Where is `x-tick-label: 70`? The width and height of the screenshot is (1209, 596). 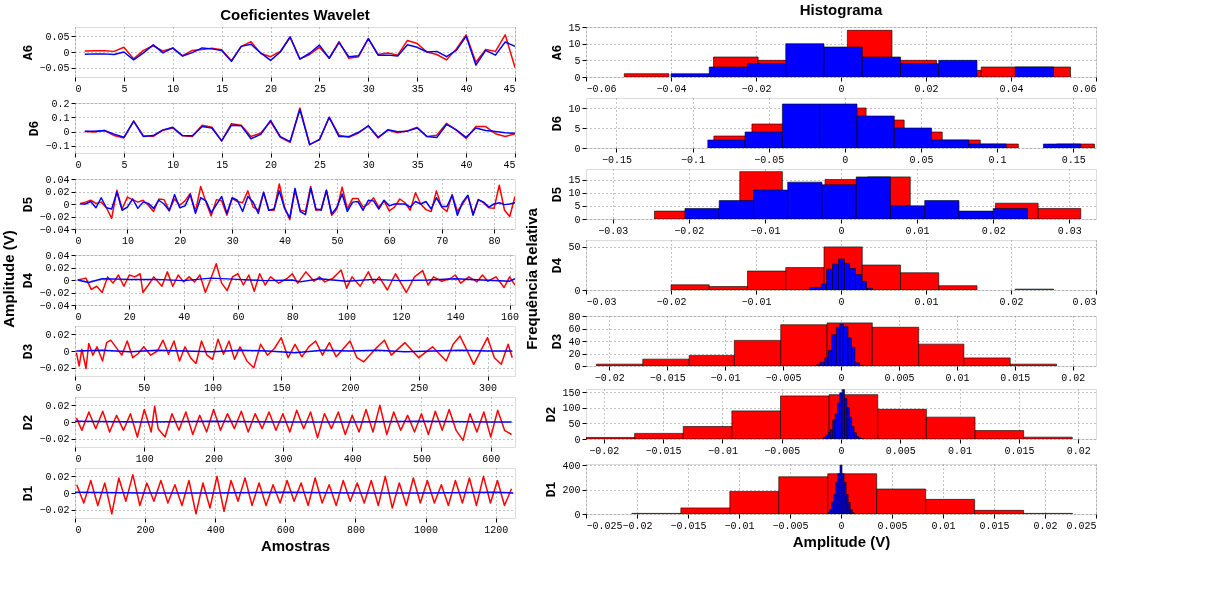
x-tick-label: 70 is located at coordinates (442, 241).